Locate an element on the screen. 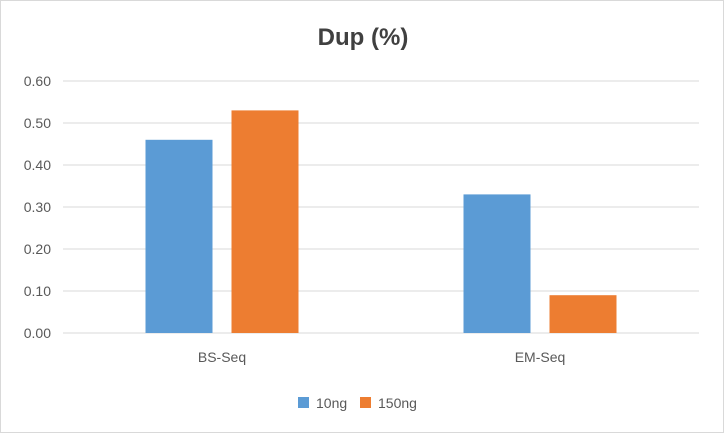 This screenshot has width=724, height=434. bar-10ng-BS-Seq is located at coordinates (179, 236).